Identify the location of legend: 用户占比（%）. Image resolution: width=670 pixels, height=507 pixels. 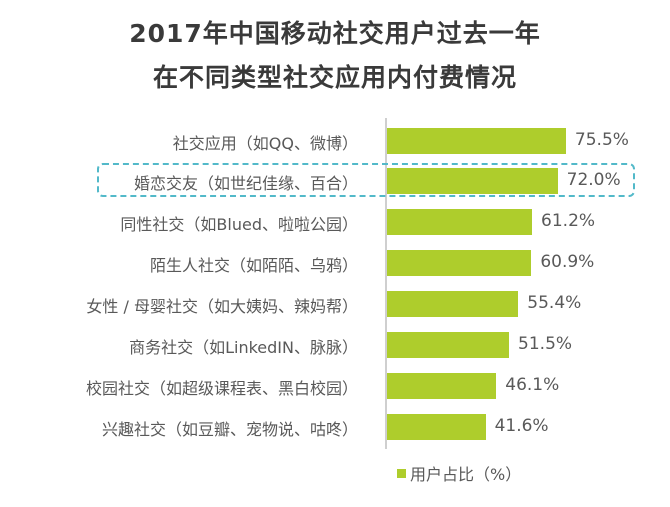
(459, 473).